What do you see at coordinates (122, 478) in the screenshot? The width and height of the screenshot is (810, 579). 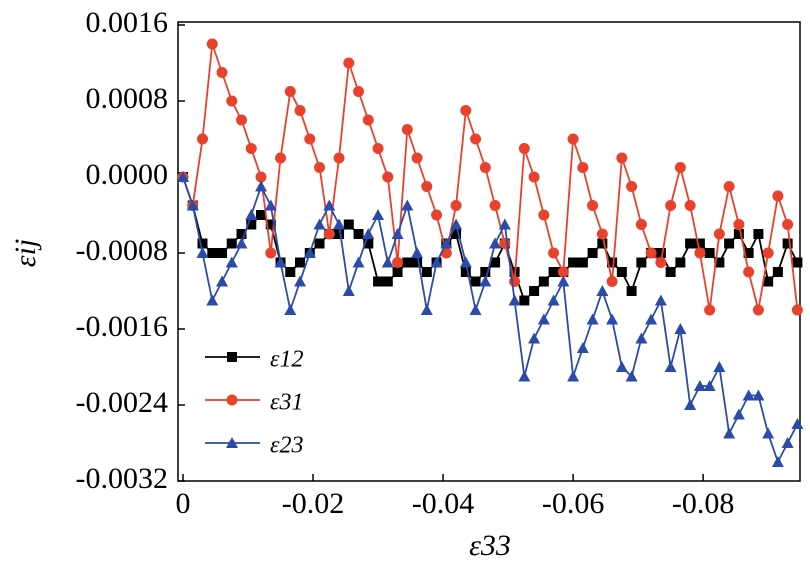 I see `y-tick-label: -0.0032` at bounding box center [122, 478].